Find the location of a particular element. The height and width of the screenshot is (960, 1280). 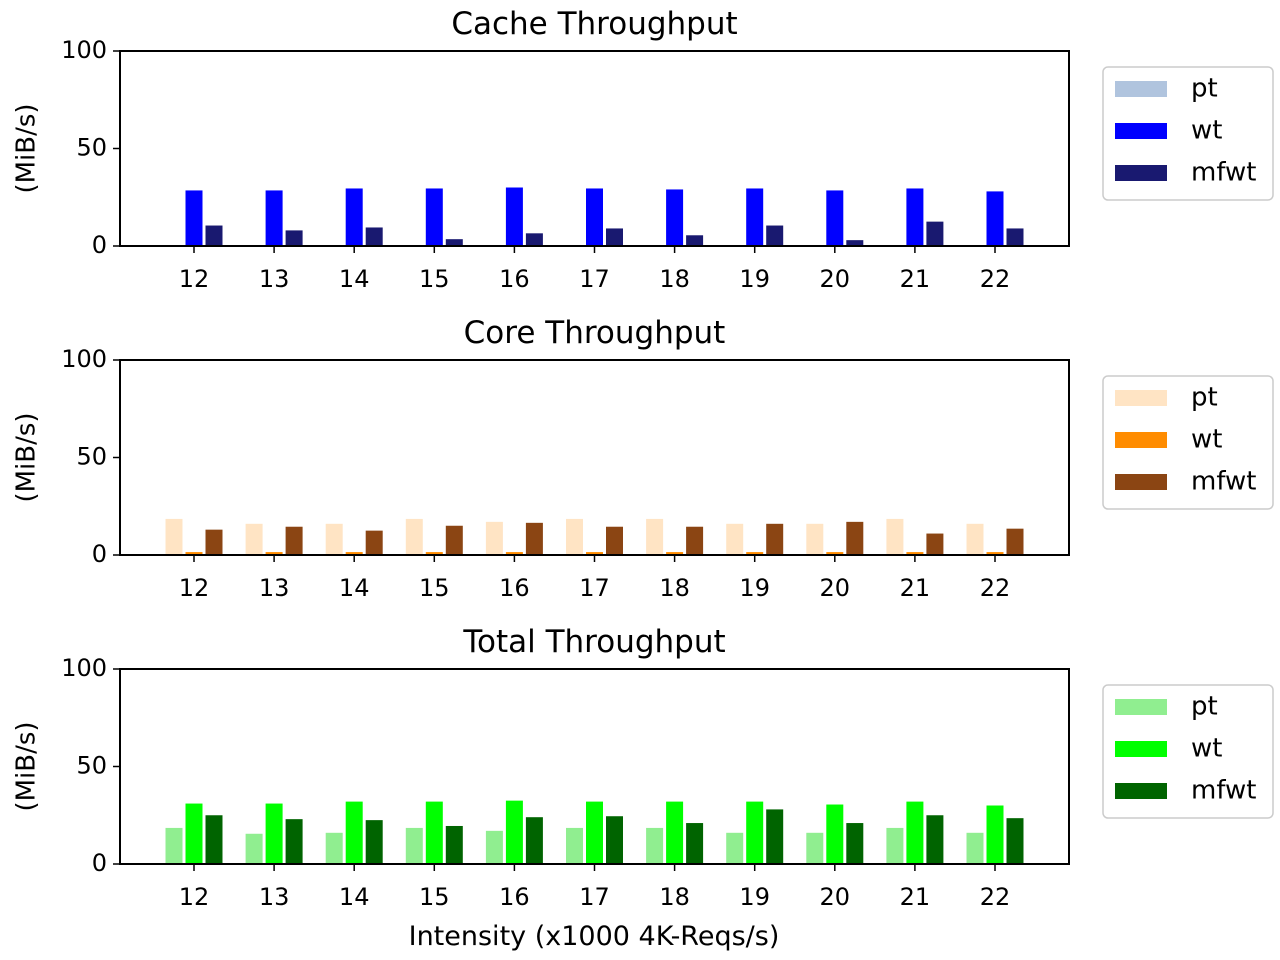

x-tick-label: 13 is located at coordinates (274, 588).